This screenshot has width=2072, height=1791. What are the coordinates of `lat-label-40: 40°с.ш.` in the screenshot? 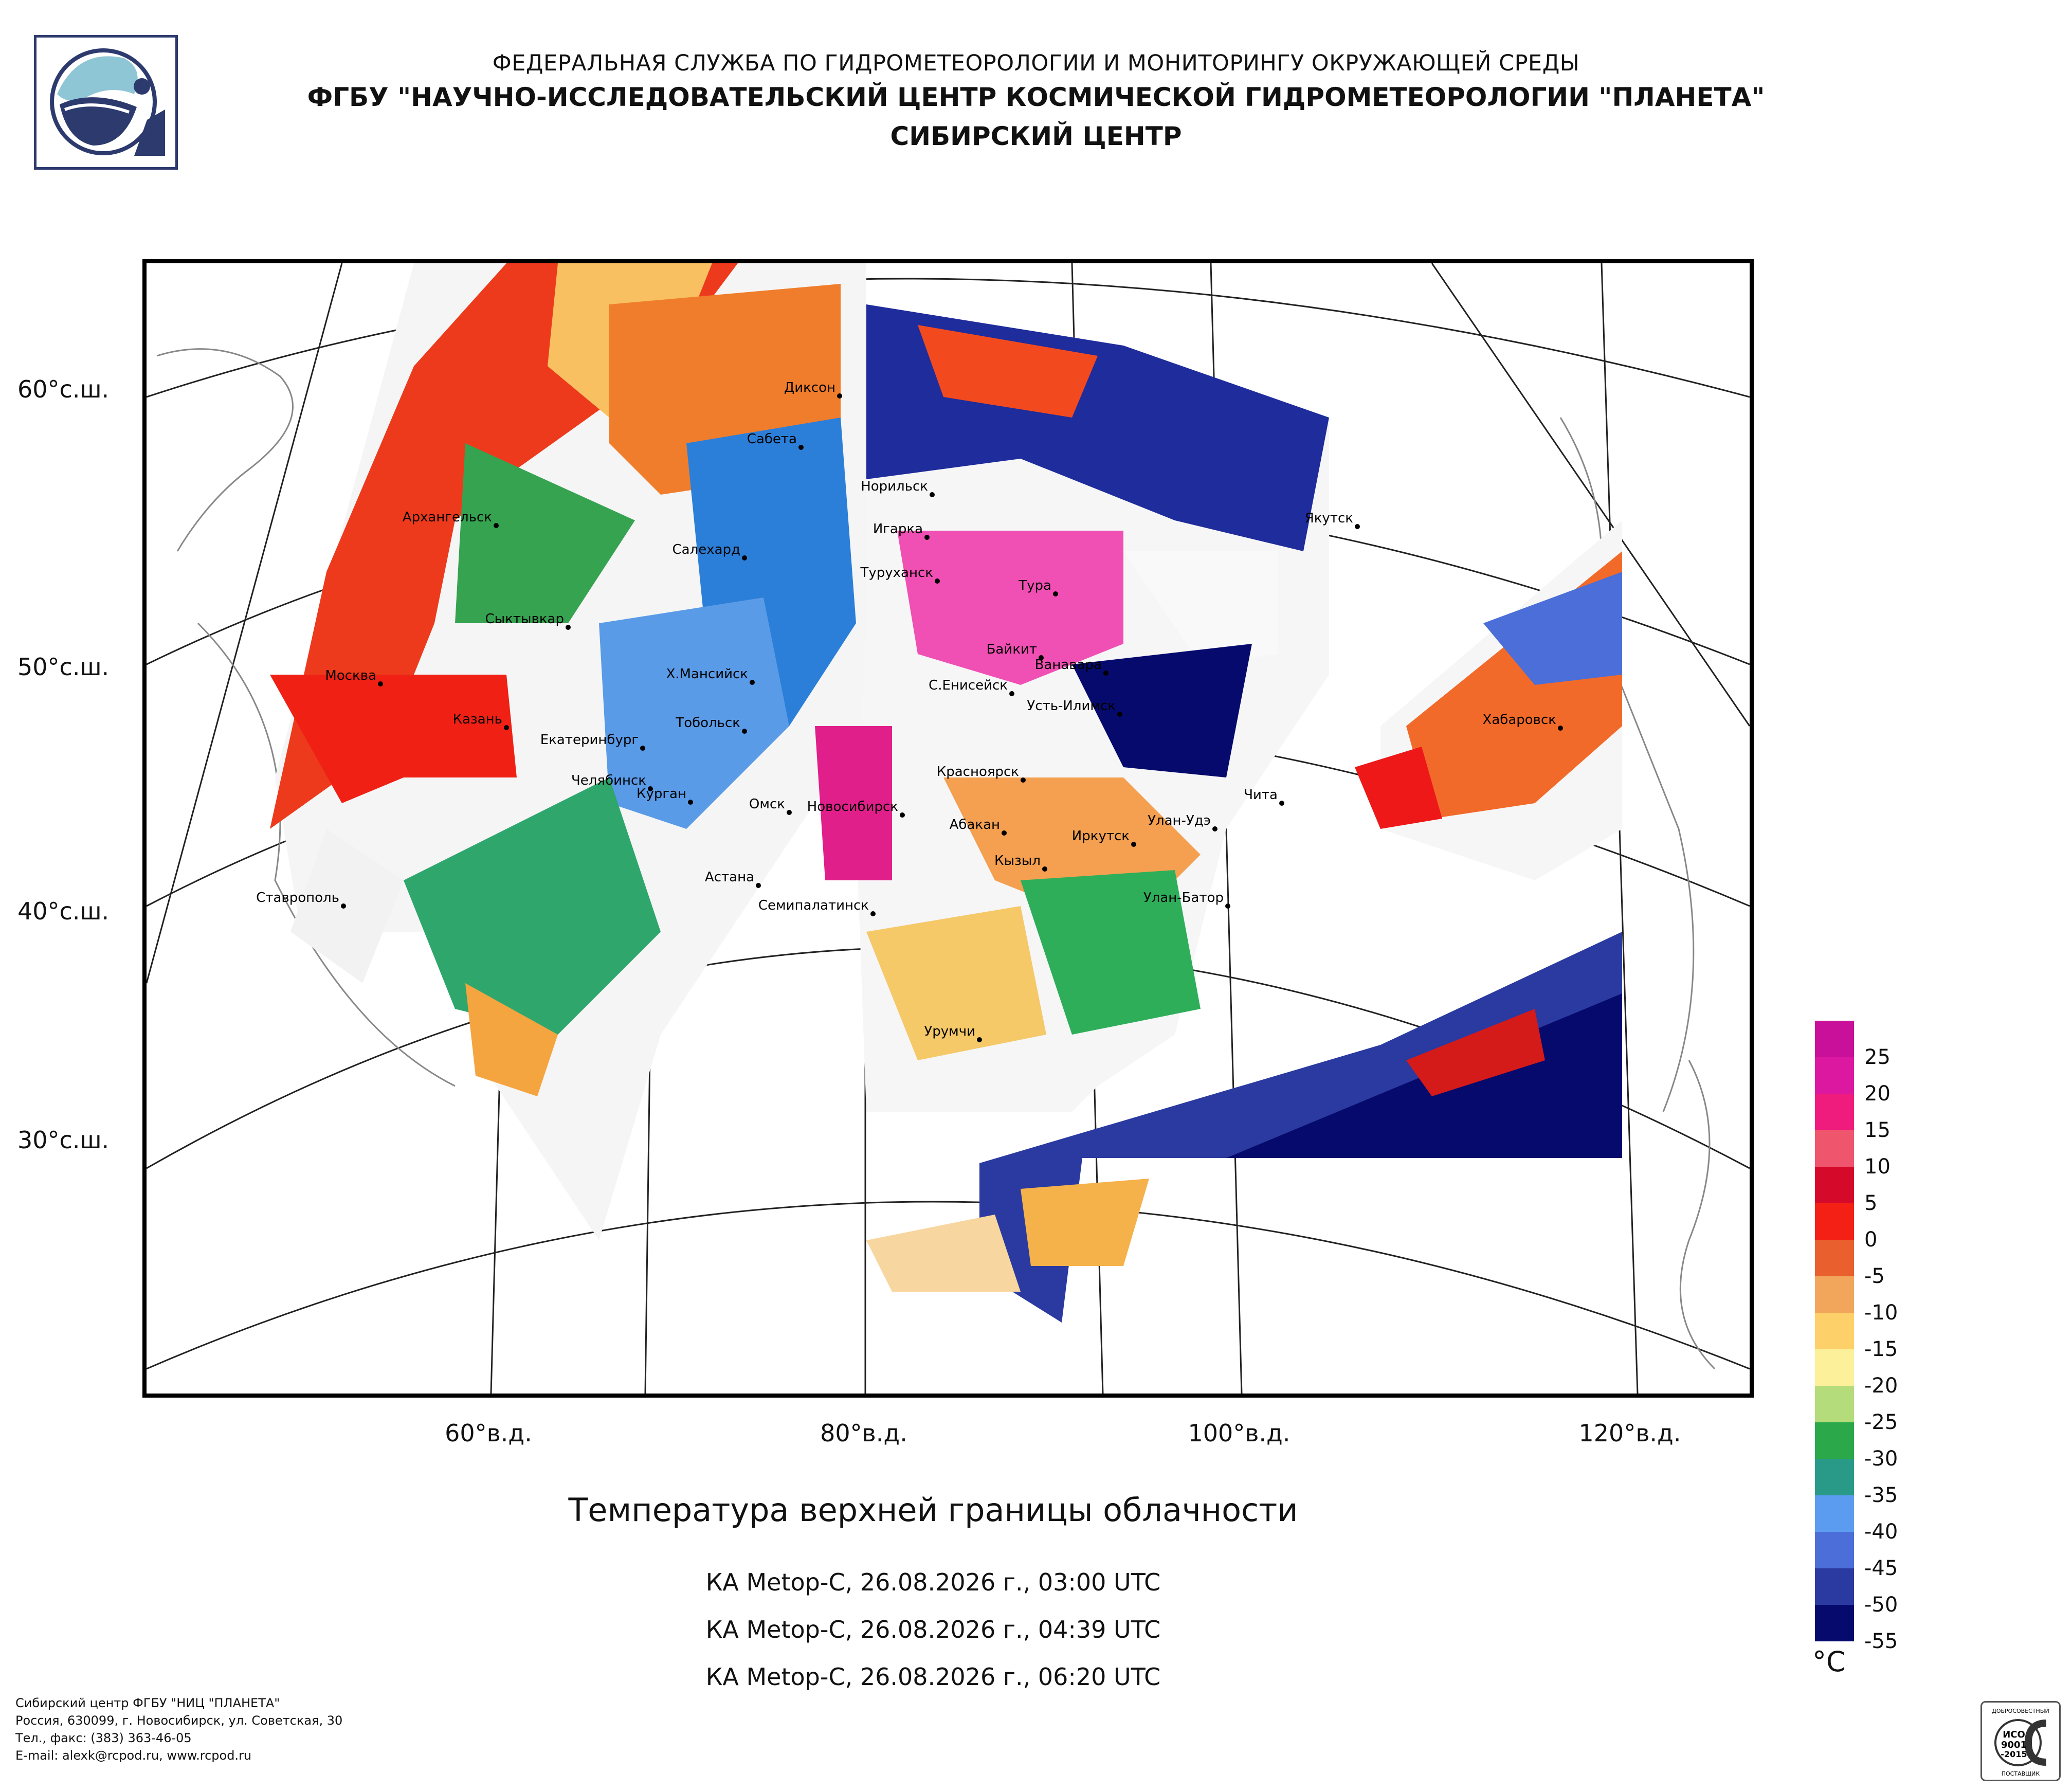 It's located at (63, 911).